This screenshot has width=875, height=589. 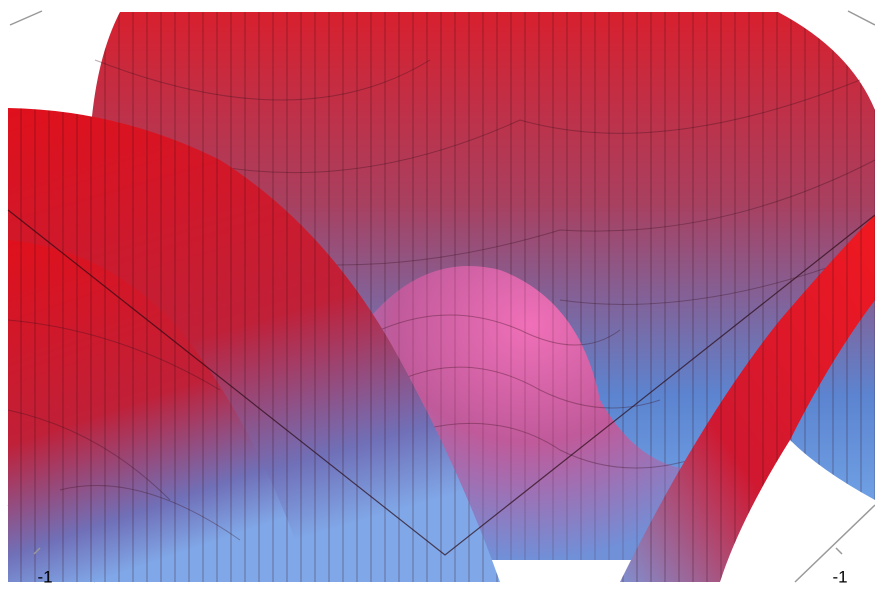 What do you see at coordinates (124, 430) in the screenshot?
I see `left-mesh-lines` at bounding box center [124, 430].